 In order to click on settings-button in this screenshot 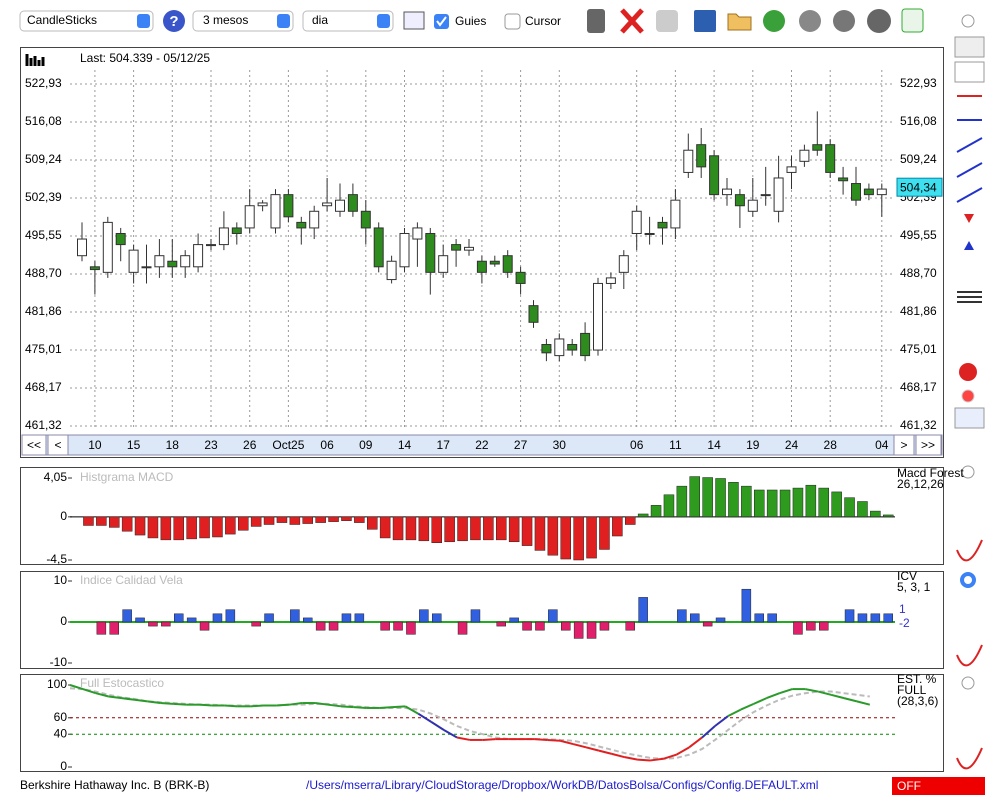, I will do `click(879, 21)`.